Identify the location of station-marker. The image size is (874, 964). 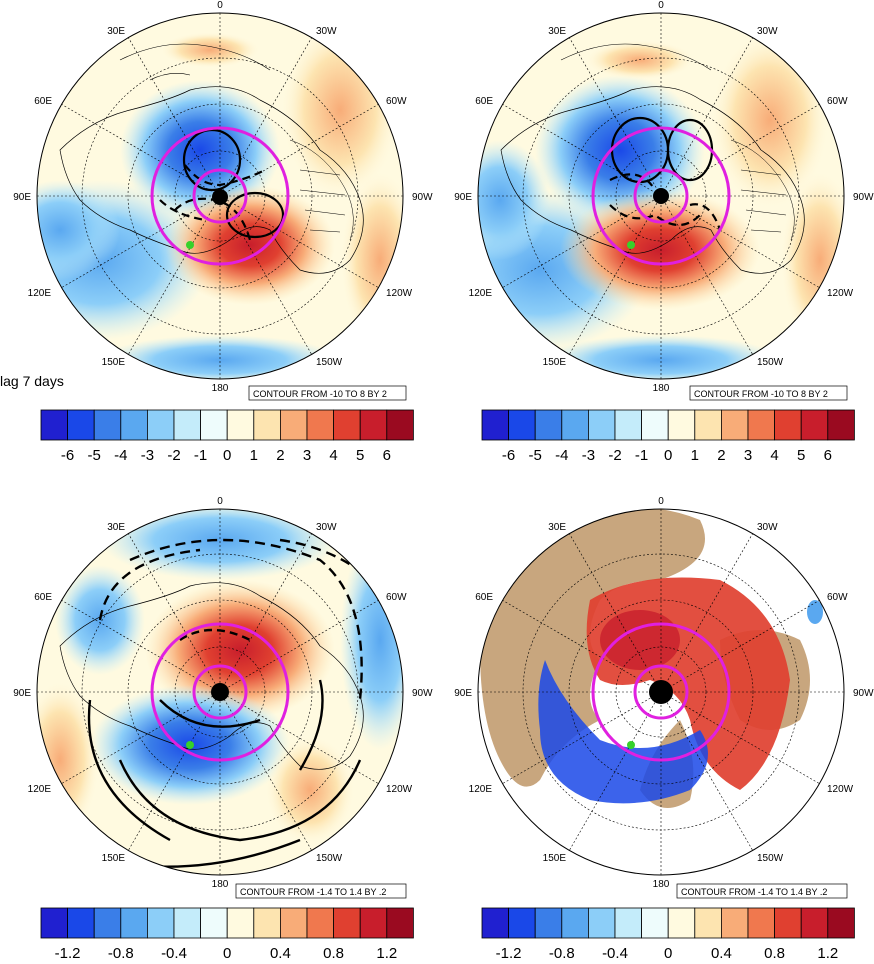
(631, 245).